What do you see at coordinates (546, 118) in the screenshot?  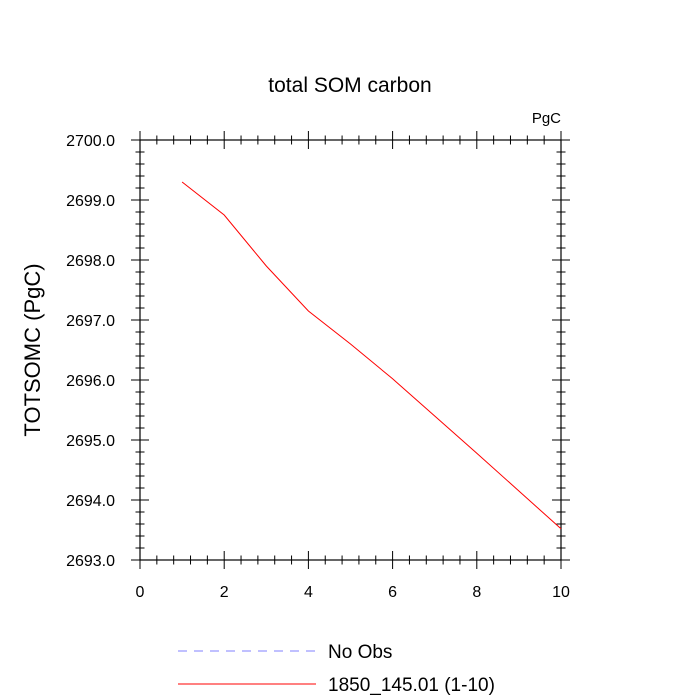 I see `units-label: PgC` at bounding box center [546, 118].